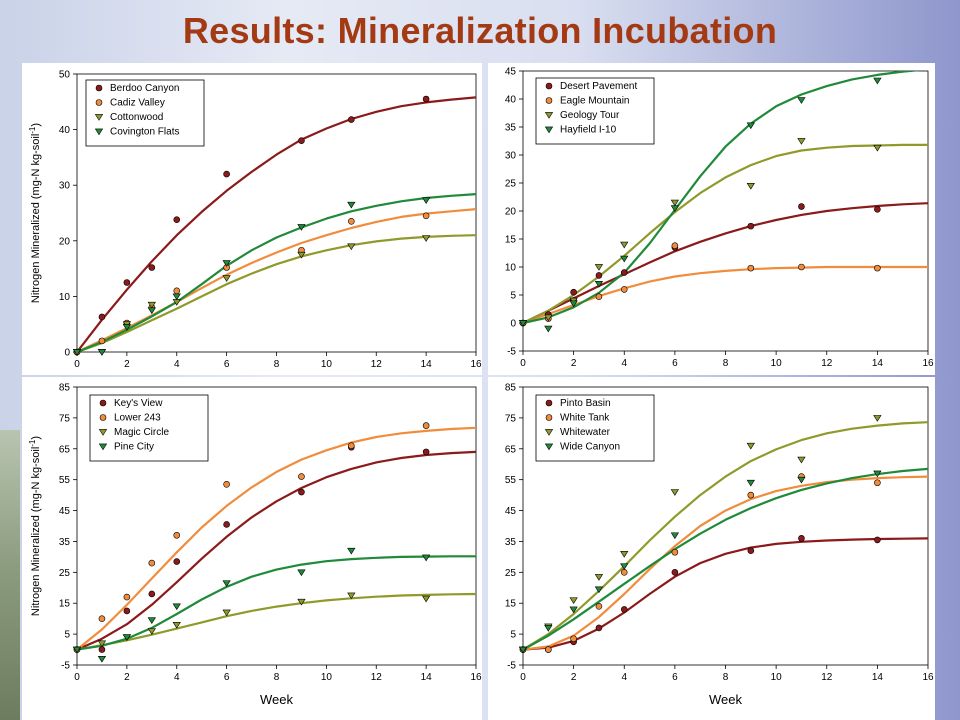 This screenshot has height=720, width=960. Describe the element at coordinates (127, 677) in the screenshot. I see `x-tick-label: 2` at that location.